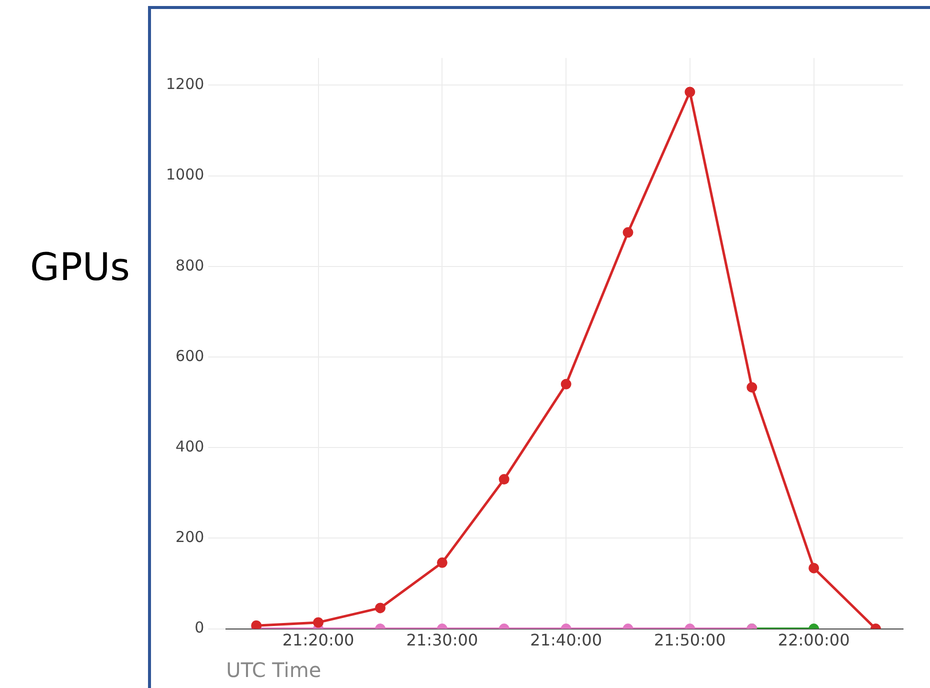  Describe the element at coordinates (190, 265) in the screenshot. I see `y-tick-label: 800` at that location.